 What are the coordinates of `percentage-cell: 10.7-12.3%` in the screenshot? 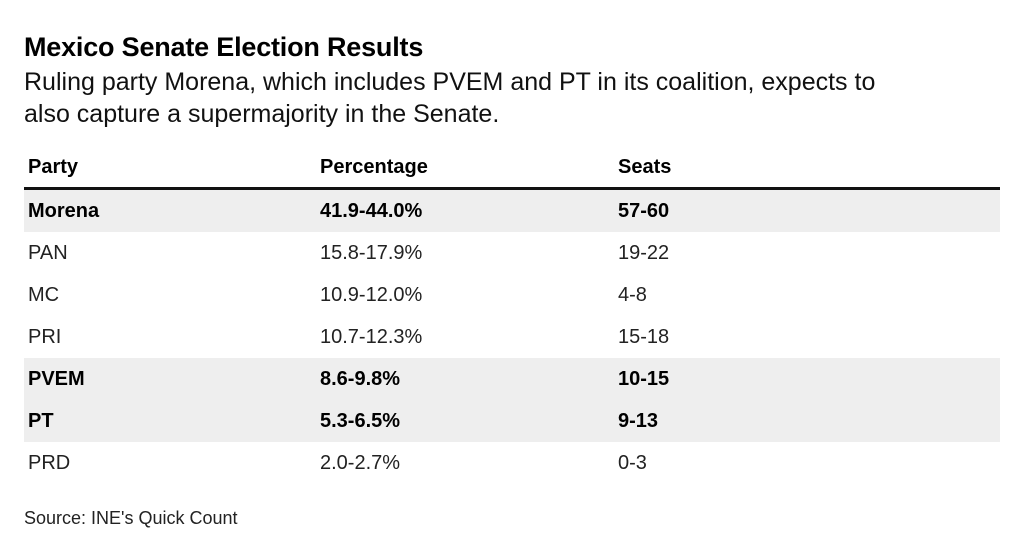 It's located at (371, 336).